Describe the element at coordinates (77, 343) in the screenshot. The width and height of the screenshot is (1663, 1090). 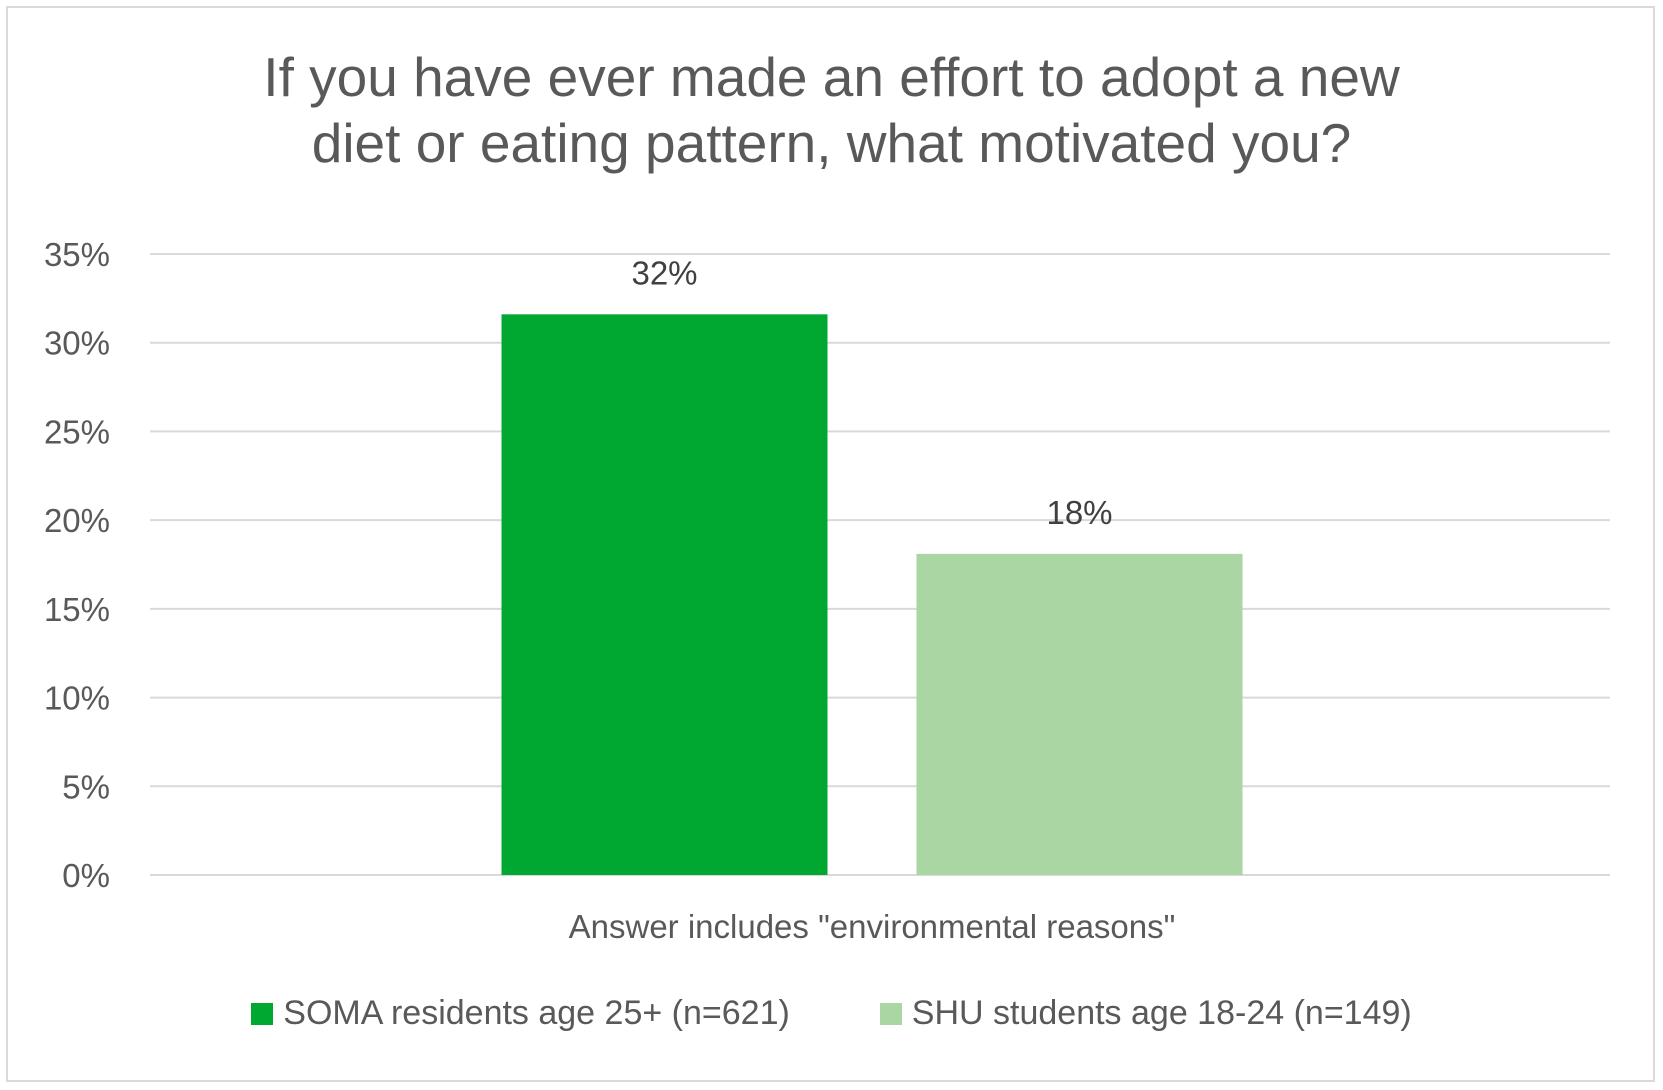
I see `y-tick-label: 30%` at that location.